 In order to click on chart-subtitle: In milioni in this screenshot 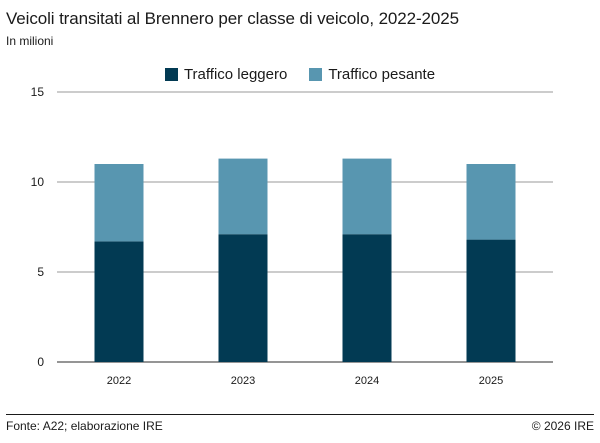, I will do `click(30, 41)`.